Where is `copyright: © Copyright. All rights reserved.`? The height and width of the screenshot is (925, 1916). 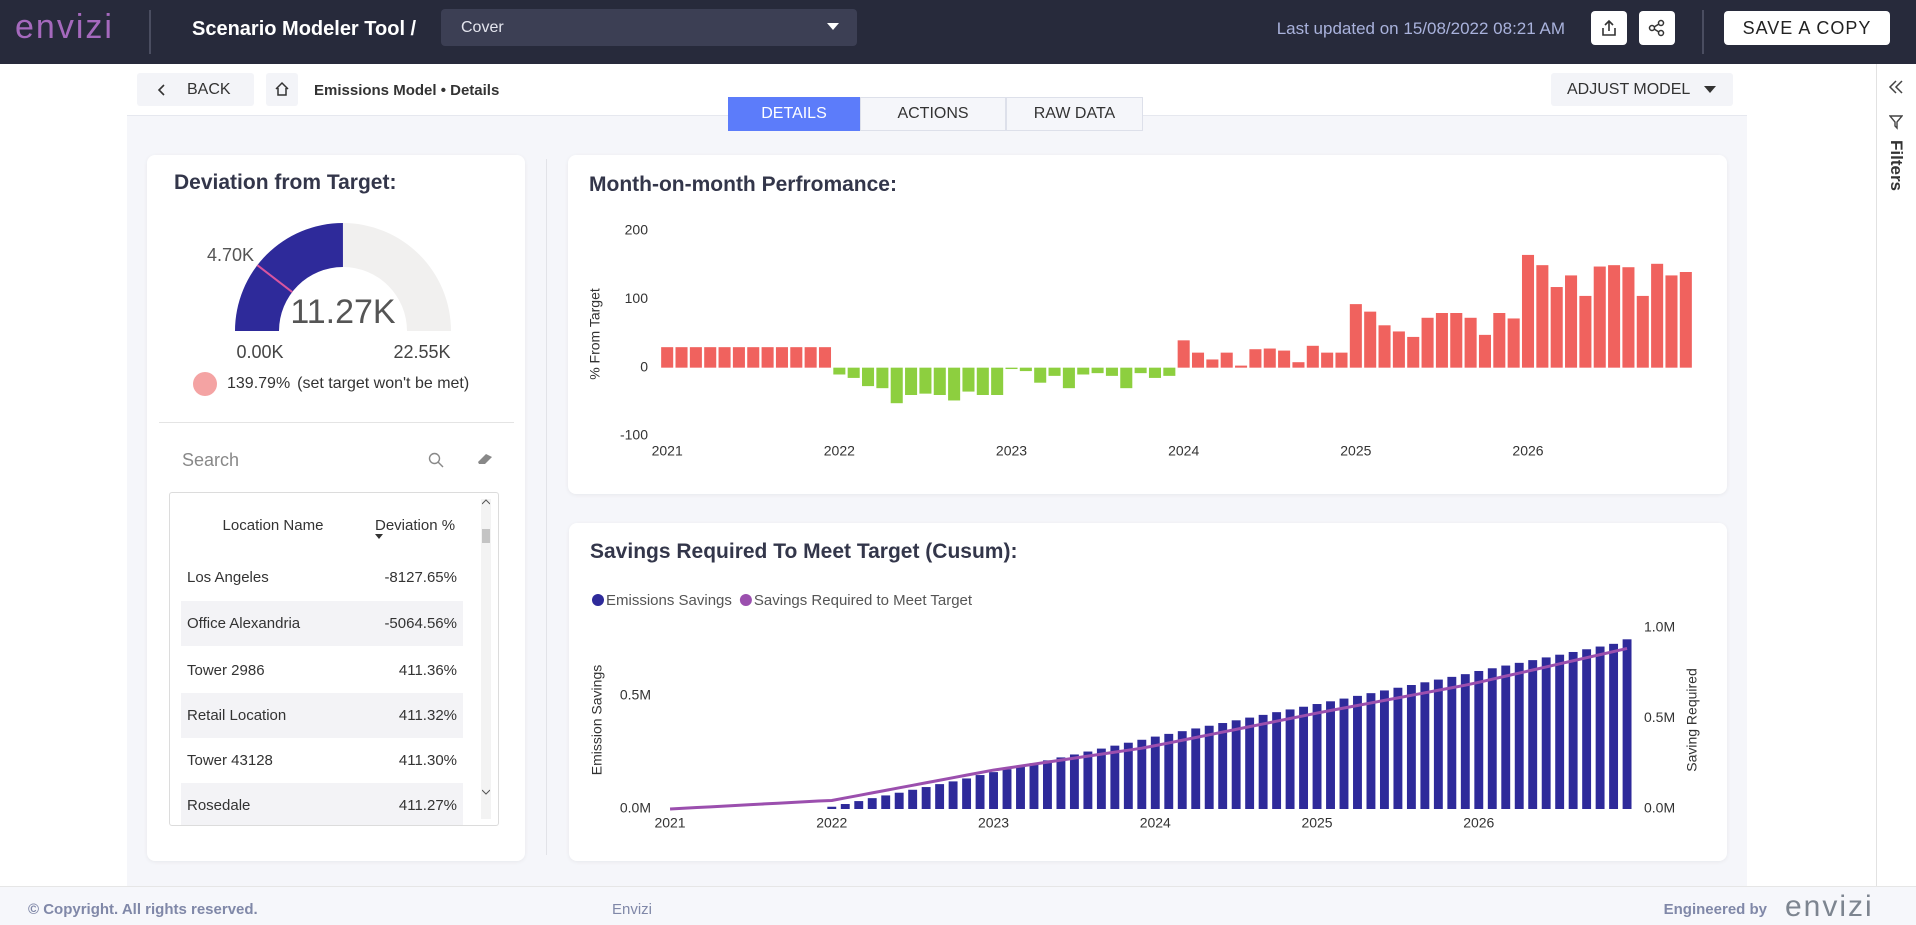
copyright: © Copyright. All rights reserved. is located at coordinates (143, 909).